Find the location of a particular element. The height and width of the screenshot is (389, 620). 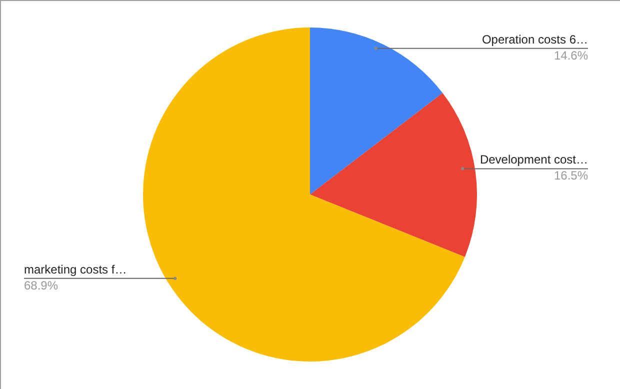

data-label: 14.6% is located at coordinates (571, 55).